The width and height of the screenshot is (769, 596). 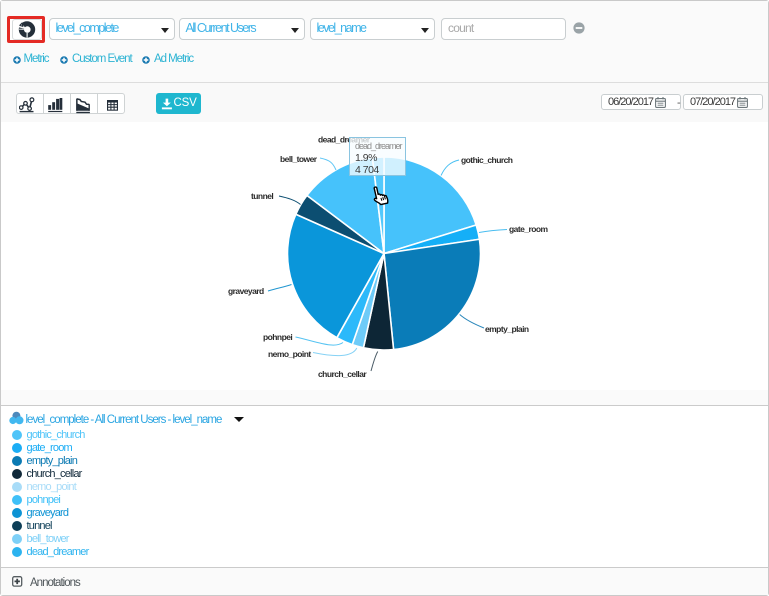 I want to click on svg-text: tunnel, so click(x=262, y=196).